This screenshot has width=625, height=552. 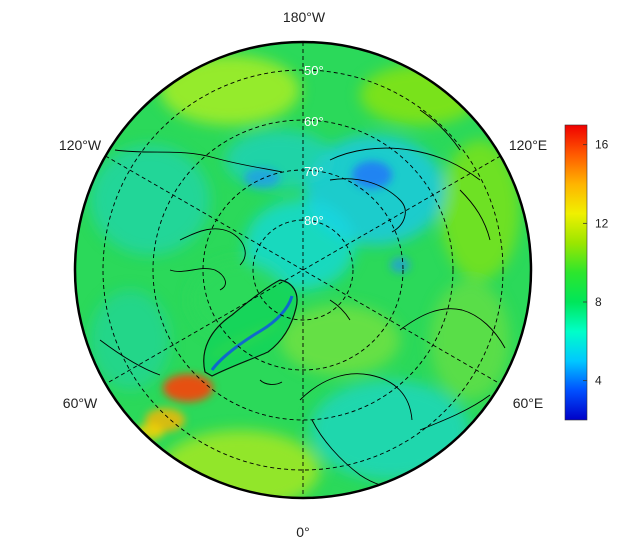 I want to click on meridian-label-120w: 120°W, so click(x=80, y=145).